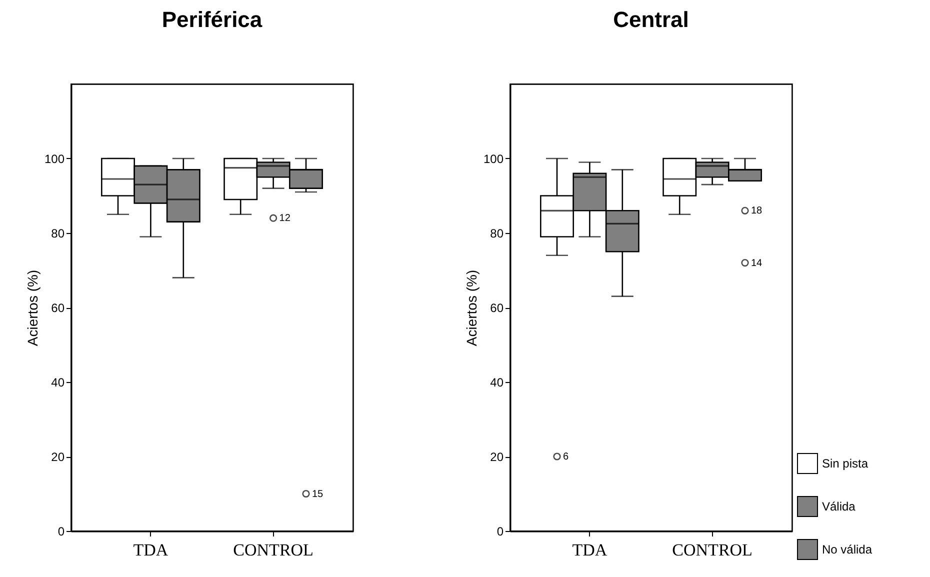 Image resolution: width=930 pixels, height=577 pixels. I want to click on annotation: 6, so click(566, 457).